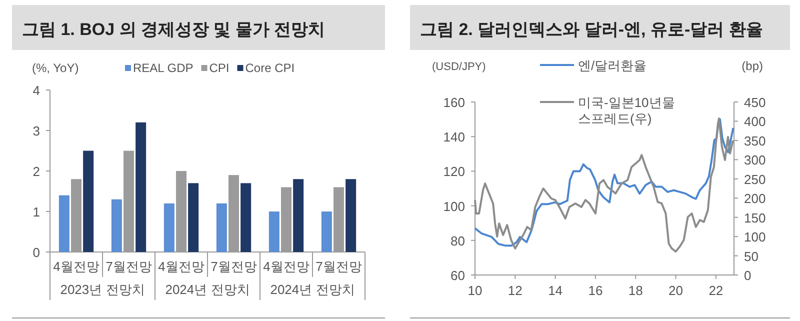 The height and width of the screenshot is (321, 800). What do you see at coordinates (595, 290) in the screenshot?
I see `x-tick-label: 16` at bounding box center [595, 290].